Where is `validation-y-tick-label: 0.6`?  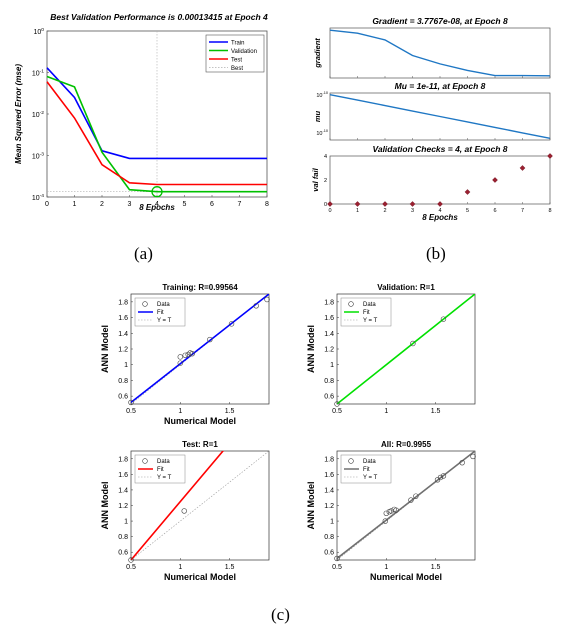 validation-y-tick-label: 0.6 is located at coordinates (329, 397).